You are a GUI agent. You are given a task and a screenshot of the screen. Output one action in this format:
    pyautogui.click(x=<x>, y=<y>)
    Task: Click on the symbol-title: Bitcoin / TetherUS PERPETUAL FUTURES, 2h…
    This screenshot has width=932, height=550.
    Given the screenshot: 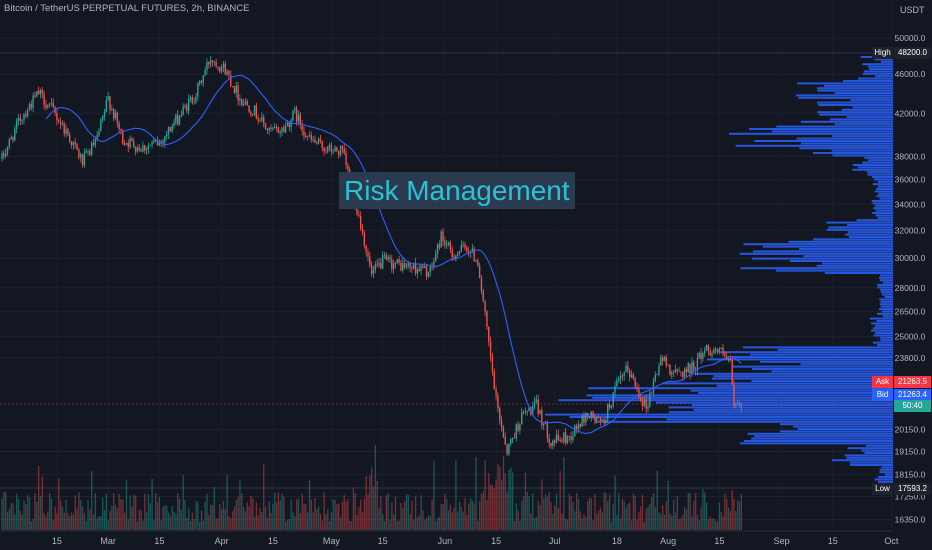 What is the action you would take?
    pyautogui.click(x=127, y=8)
    